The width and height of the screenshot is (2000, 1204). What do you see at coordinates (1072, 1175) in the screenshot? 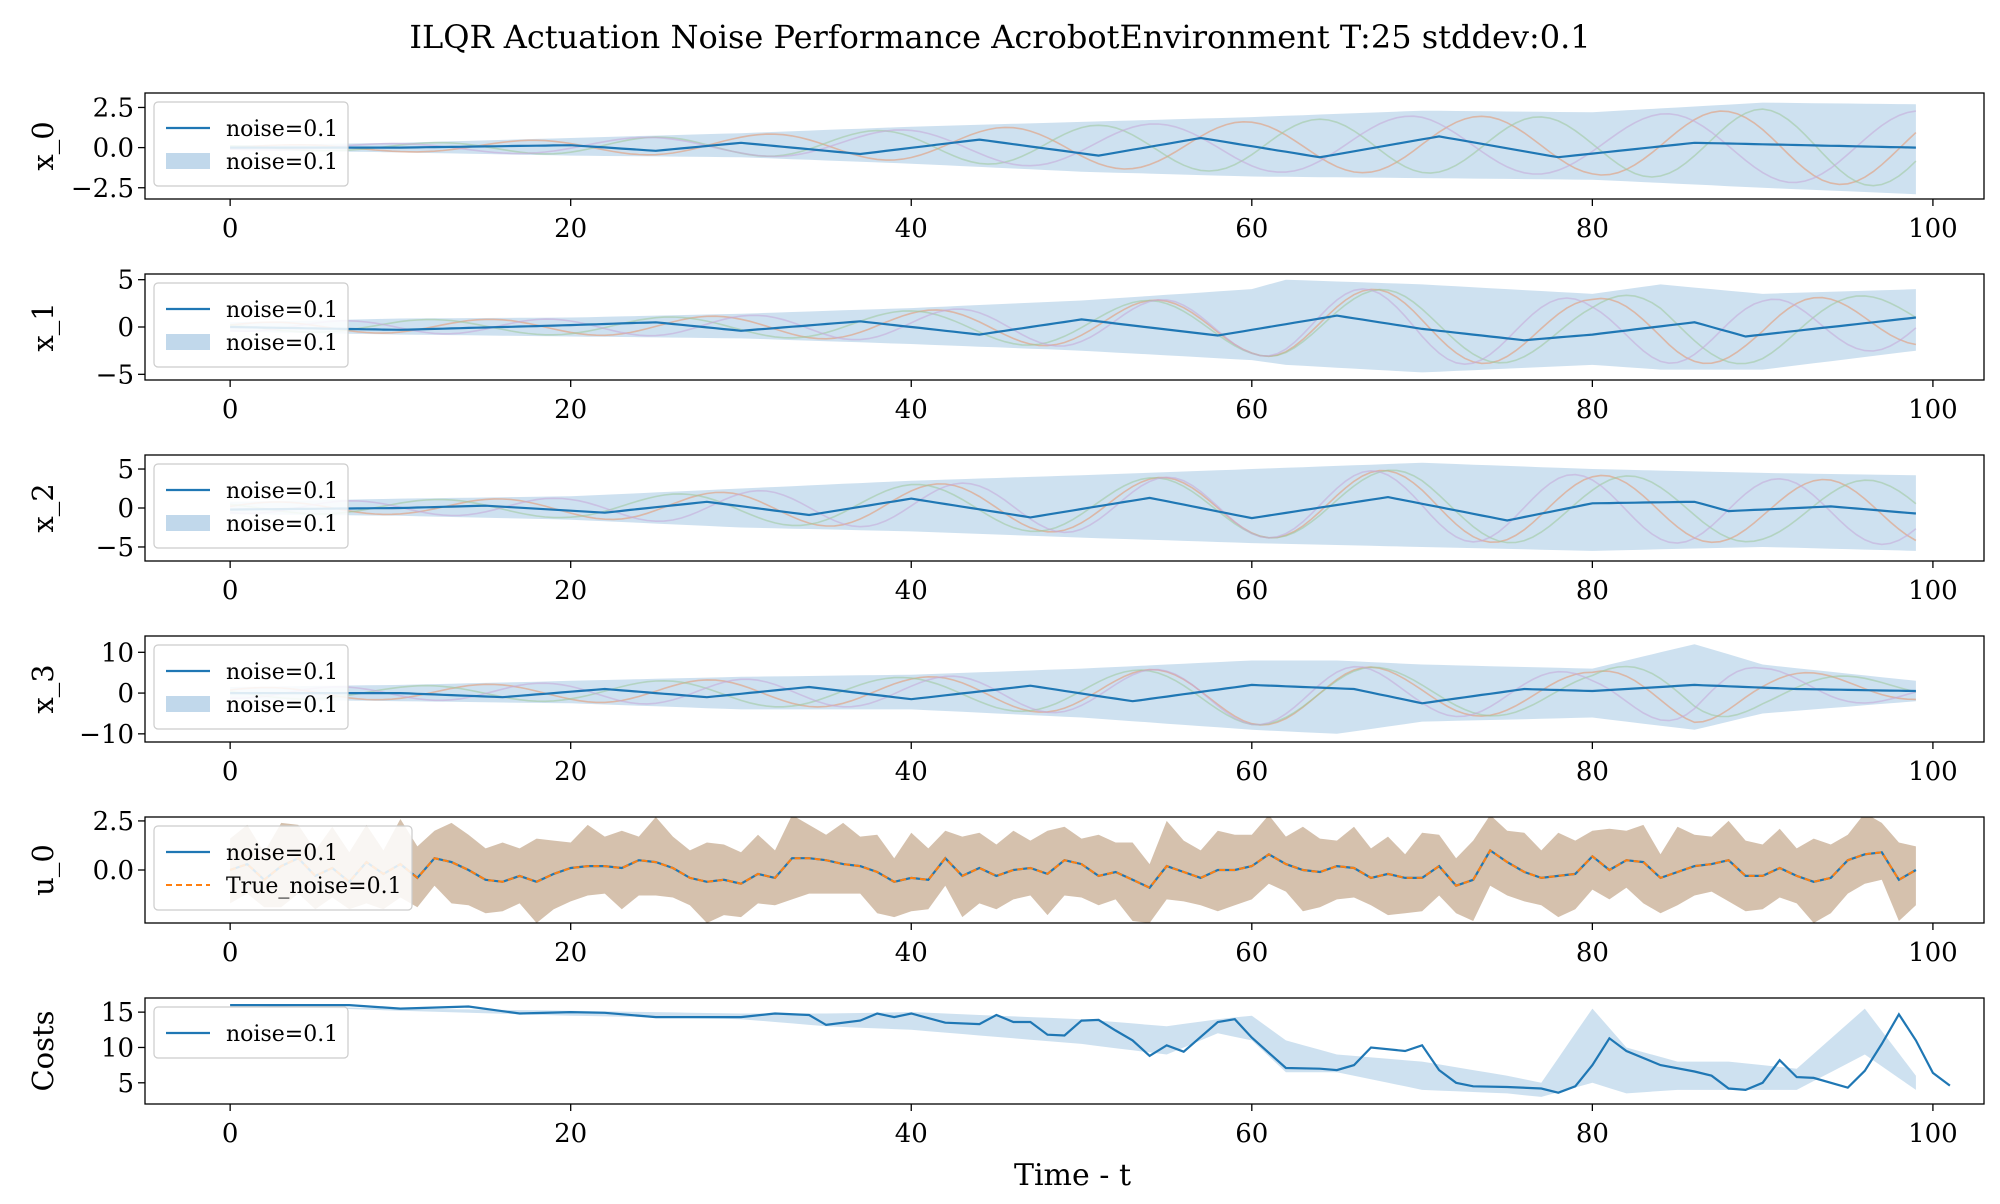
I see `x-axis-label: Time - t` at bounding box center [1072, 1175].